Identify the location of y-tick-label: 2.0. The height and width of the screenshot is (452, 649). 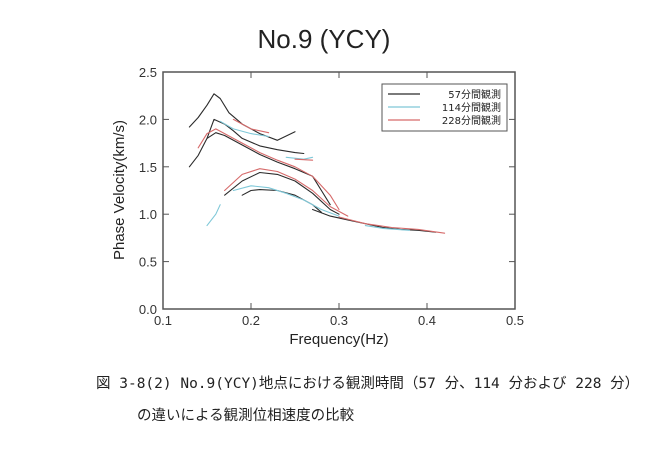
(148, 119).